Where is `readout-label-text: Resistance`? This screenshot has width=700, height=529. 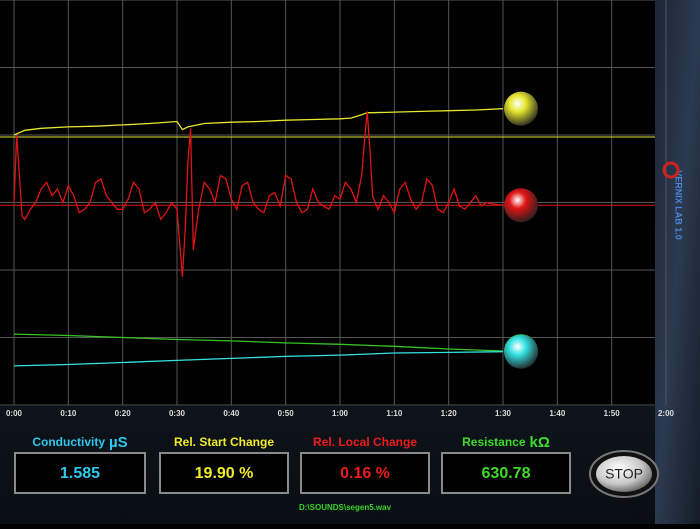 readout-label-text: Resistance is located at coordinates (494, 442).